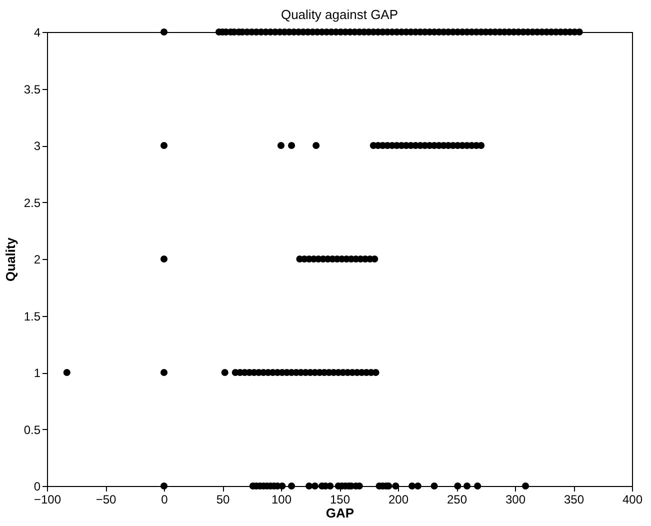 This screenshot has width=651, height=526. Describe the element at coordinates (32, 89) in the screenshot. I see `y-tick-label: 3.5` at that location.